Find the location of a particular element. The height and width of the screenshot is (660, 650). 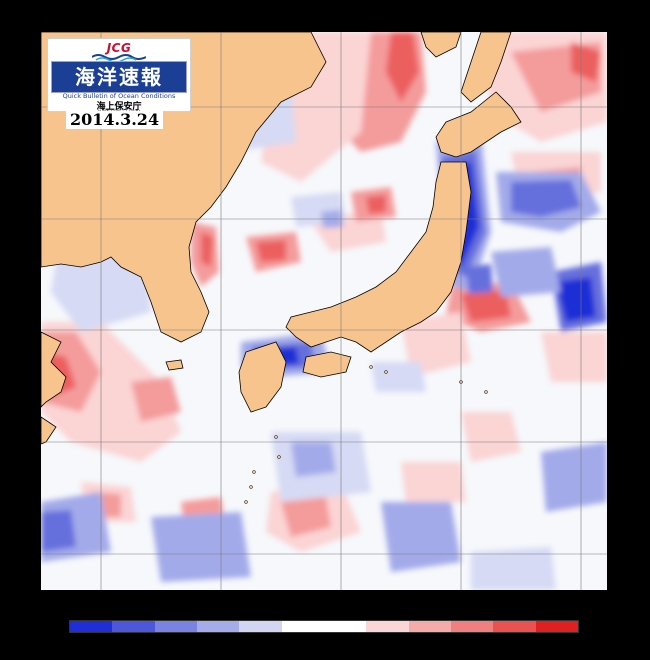

logo-title-box: 海洋速報 is located at coordinates (119, 77).